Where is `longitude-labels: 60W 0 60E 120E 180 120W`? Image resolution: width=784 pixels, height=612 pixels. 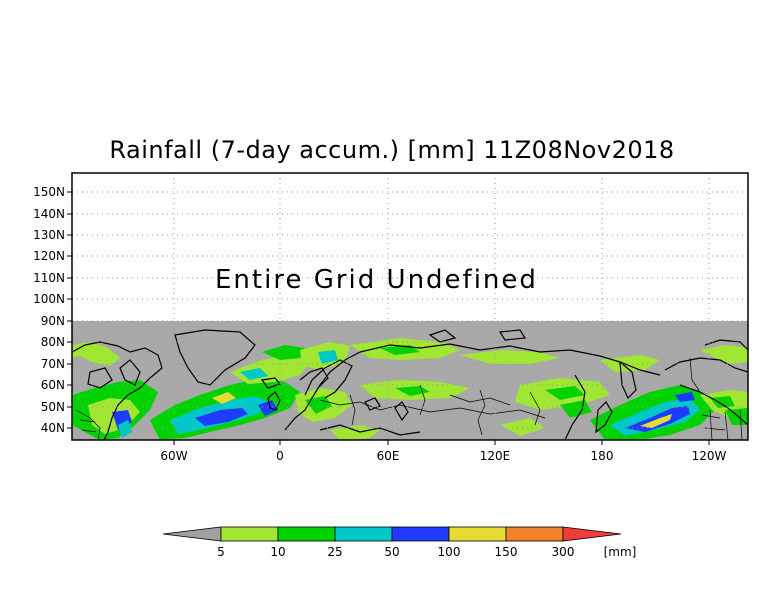 longitude-labels: 60W 0 60E 120E 180 120W is located at coordinates (443, 456).